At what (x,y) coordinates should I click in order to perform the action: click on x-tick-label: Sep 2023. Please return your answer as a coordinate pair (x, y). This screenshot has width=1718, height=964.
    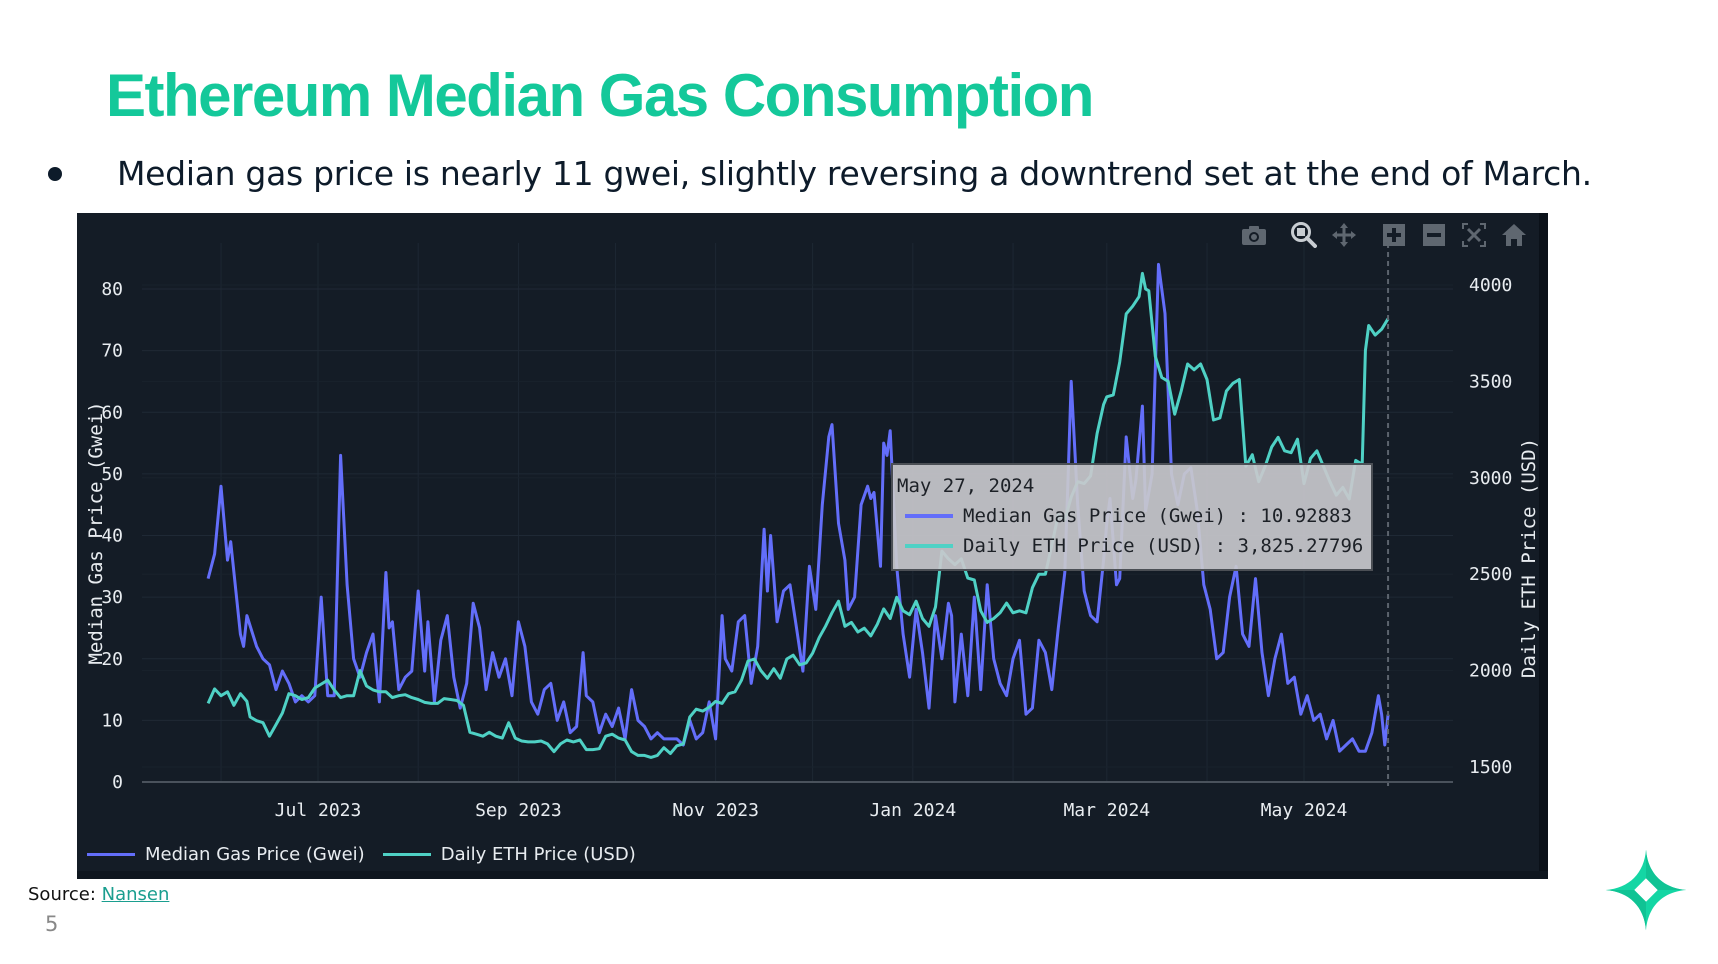
    Looking at the image, I should click on (518, 810).